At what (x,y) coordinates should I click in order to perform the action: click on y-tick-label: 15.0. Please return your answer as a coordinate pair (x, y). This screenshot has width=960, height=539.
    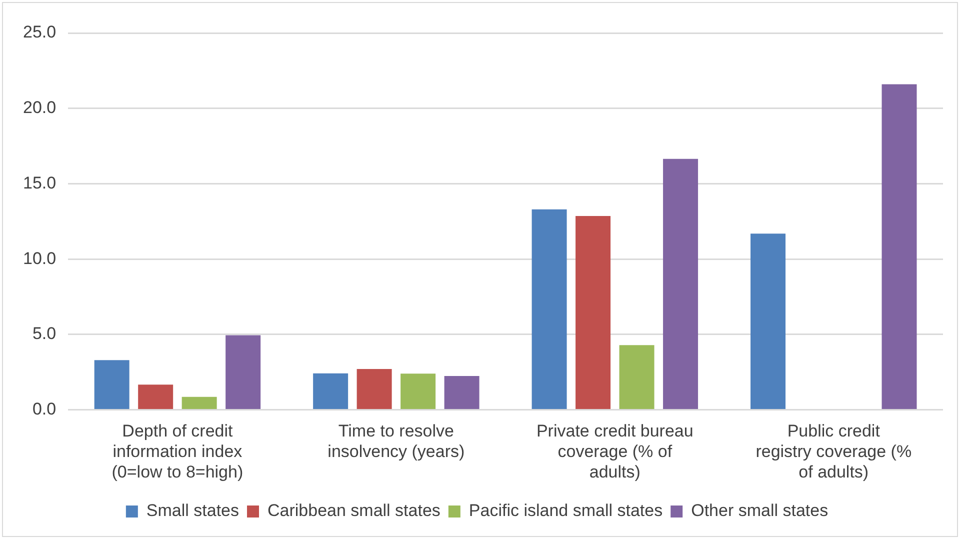
    Looking at the image, I should click on (39, 182).